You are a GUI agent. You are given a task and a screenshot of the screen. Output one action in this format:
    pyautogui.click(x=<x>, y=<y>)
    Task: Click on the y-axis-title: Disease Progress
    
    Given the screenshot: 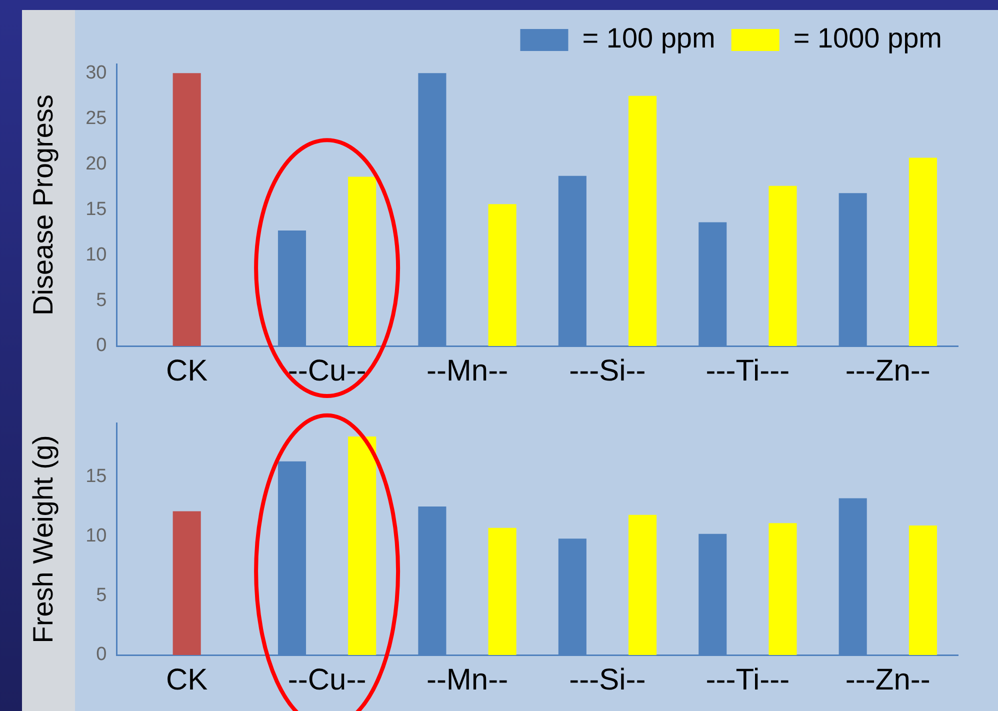 What is the action you would take?
    pyautogui.click(x=43, y=205)
    